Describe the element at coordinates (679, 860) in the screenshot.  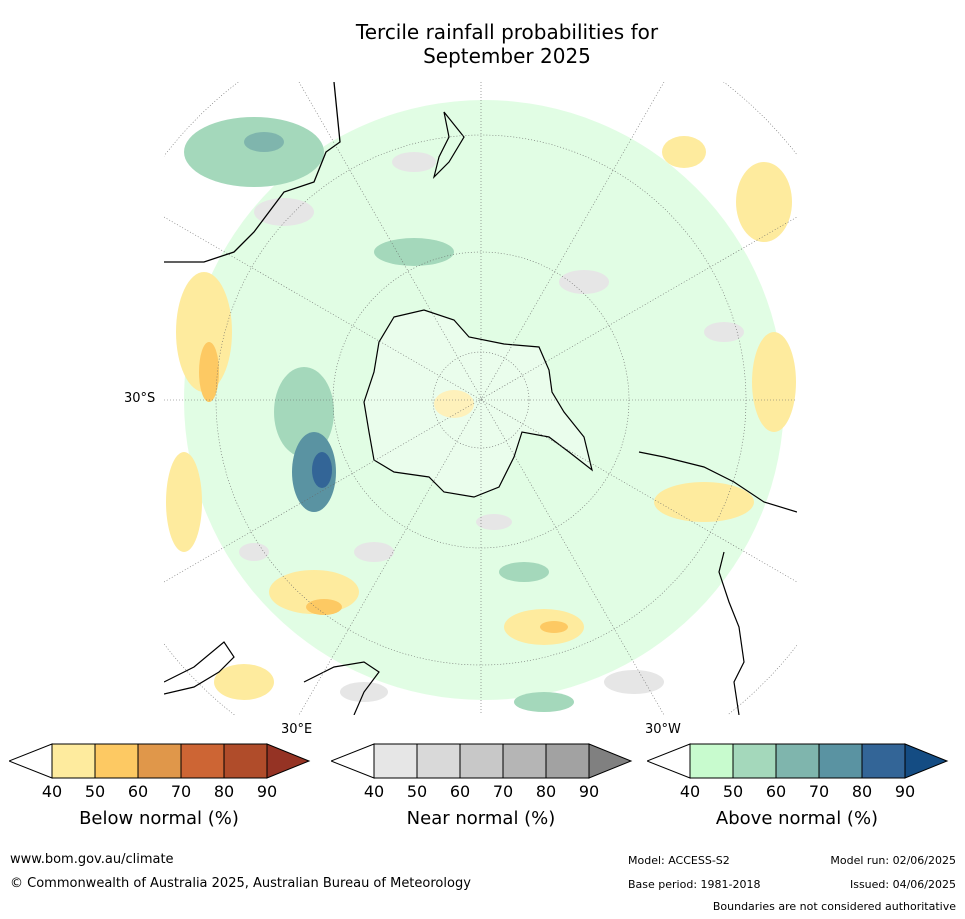
I see `model-name: Model: ACCESS-S2` at that location.